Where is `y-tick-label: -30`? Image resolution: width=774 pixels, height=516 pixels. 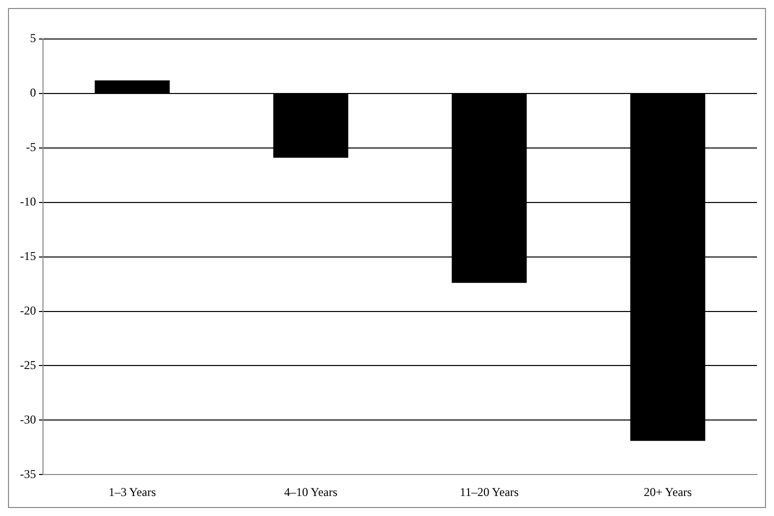 y-tick-label: -30 is located at coordinates (28, 419).